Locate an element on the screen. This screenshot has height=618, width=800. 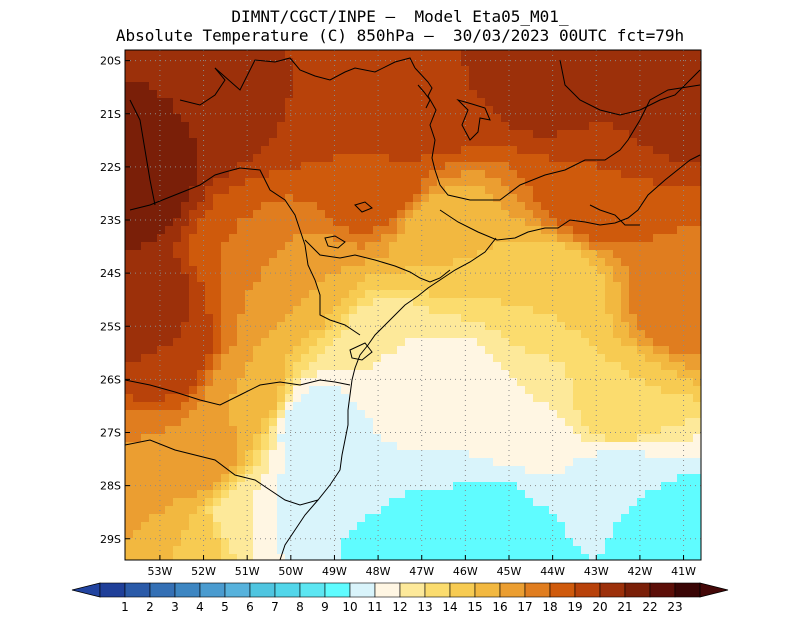
state-border is located at coordinates (222, 472).